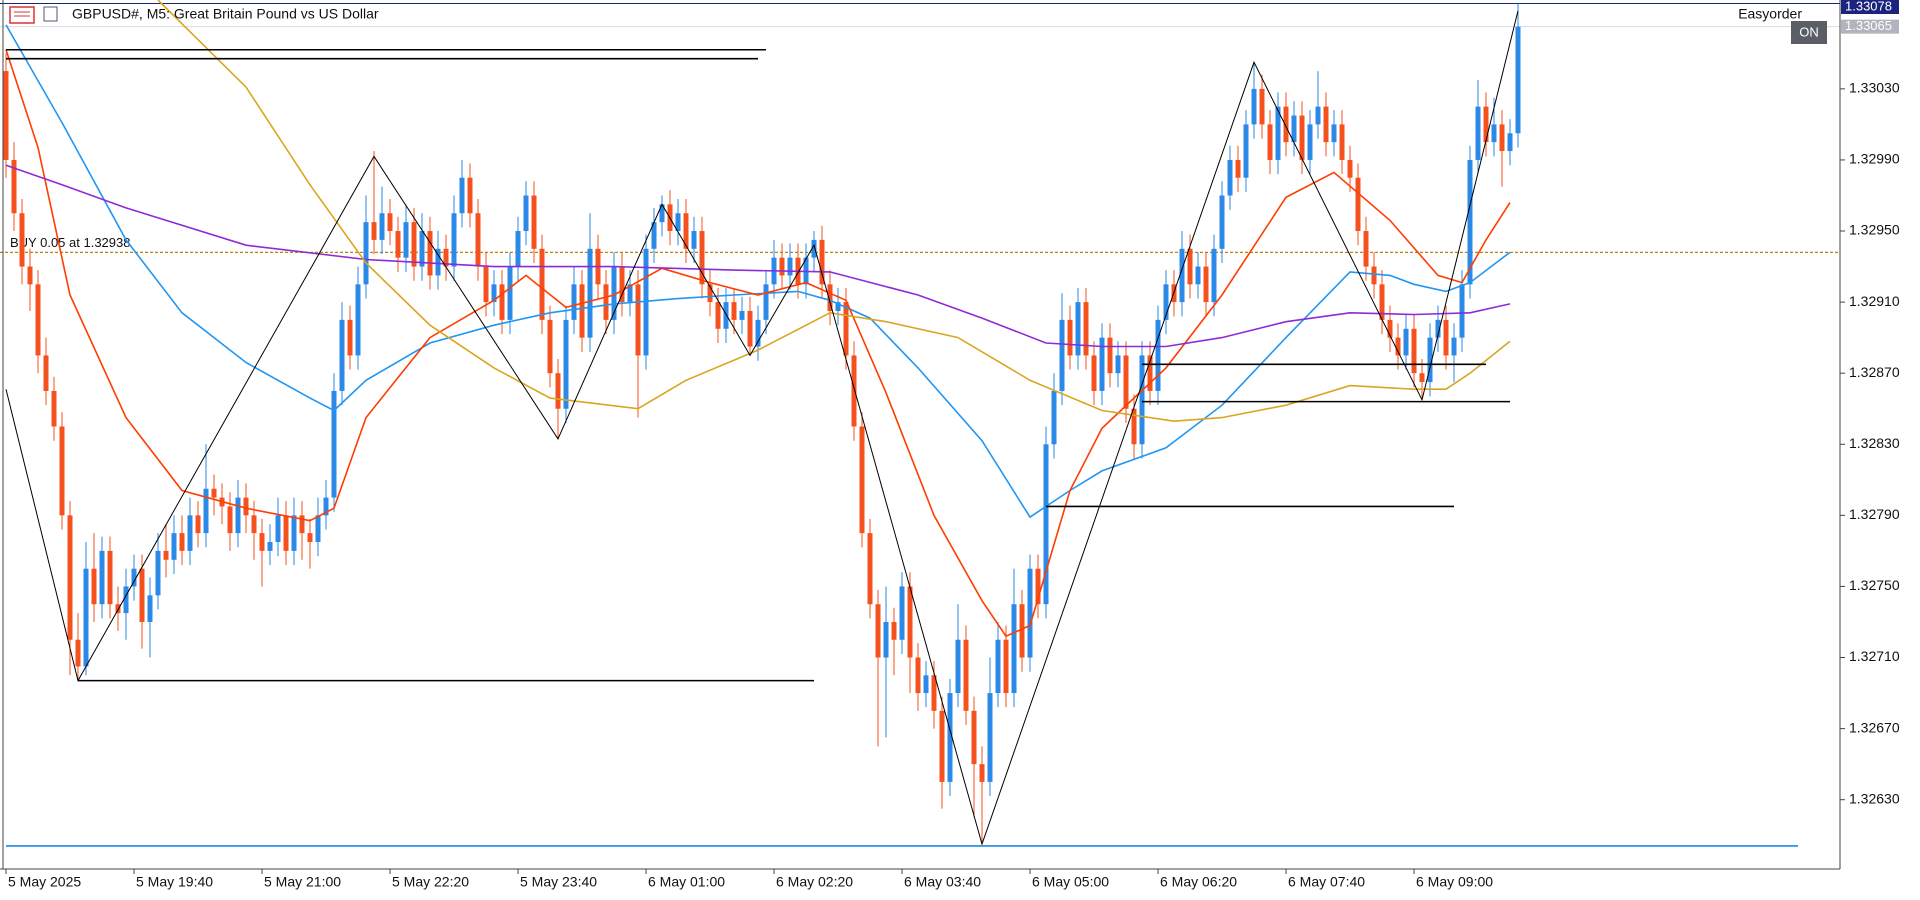 Image resolution: width=1920 pixels, height=900 pixels. I want to click on x-tick-label: 5 May 2025, so click(44, 882).